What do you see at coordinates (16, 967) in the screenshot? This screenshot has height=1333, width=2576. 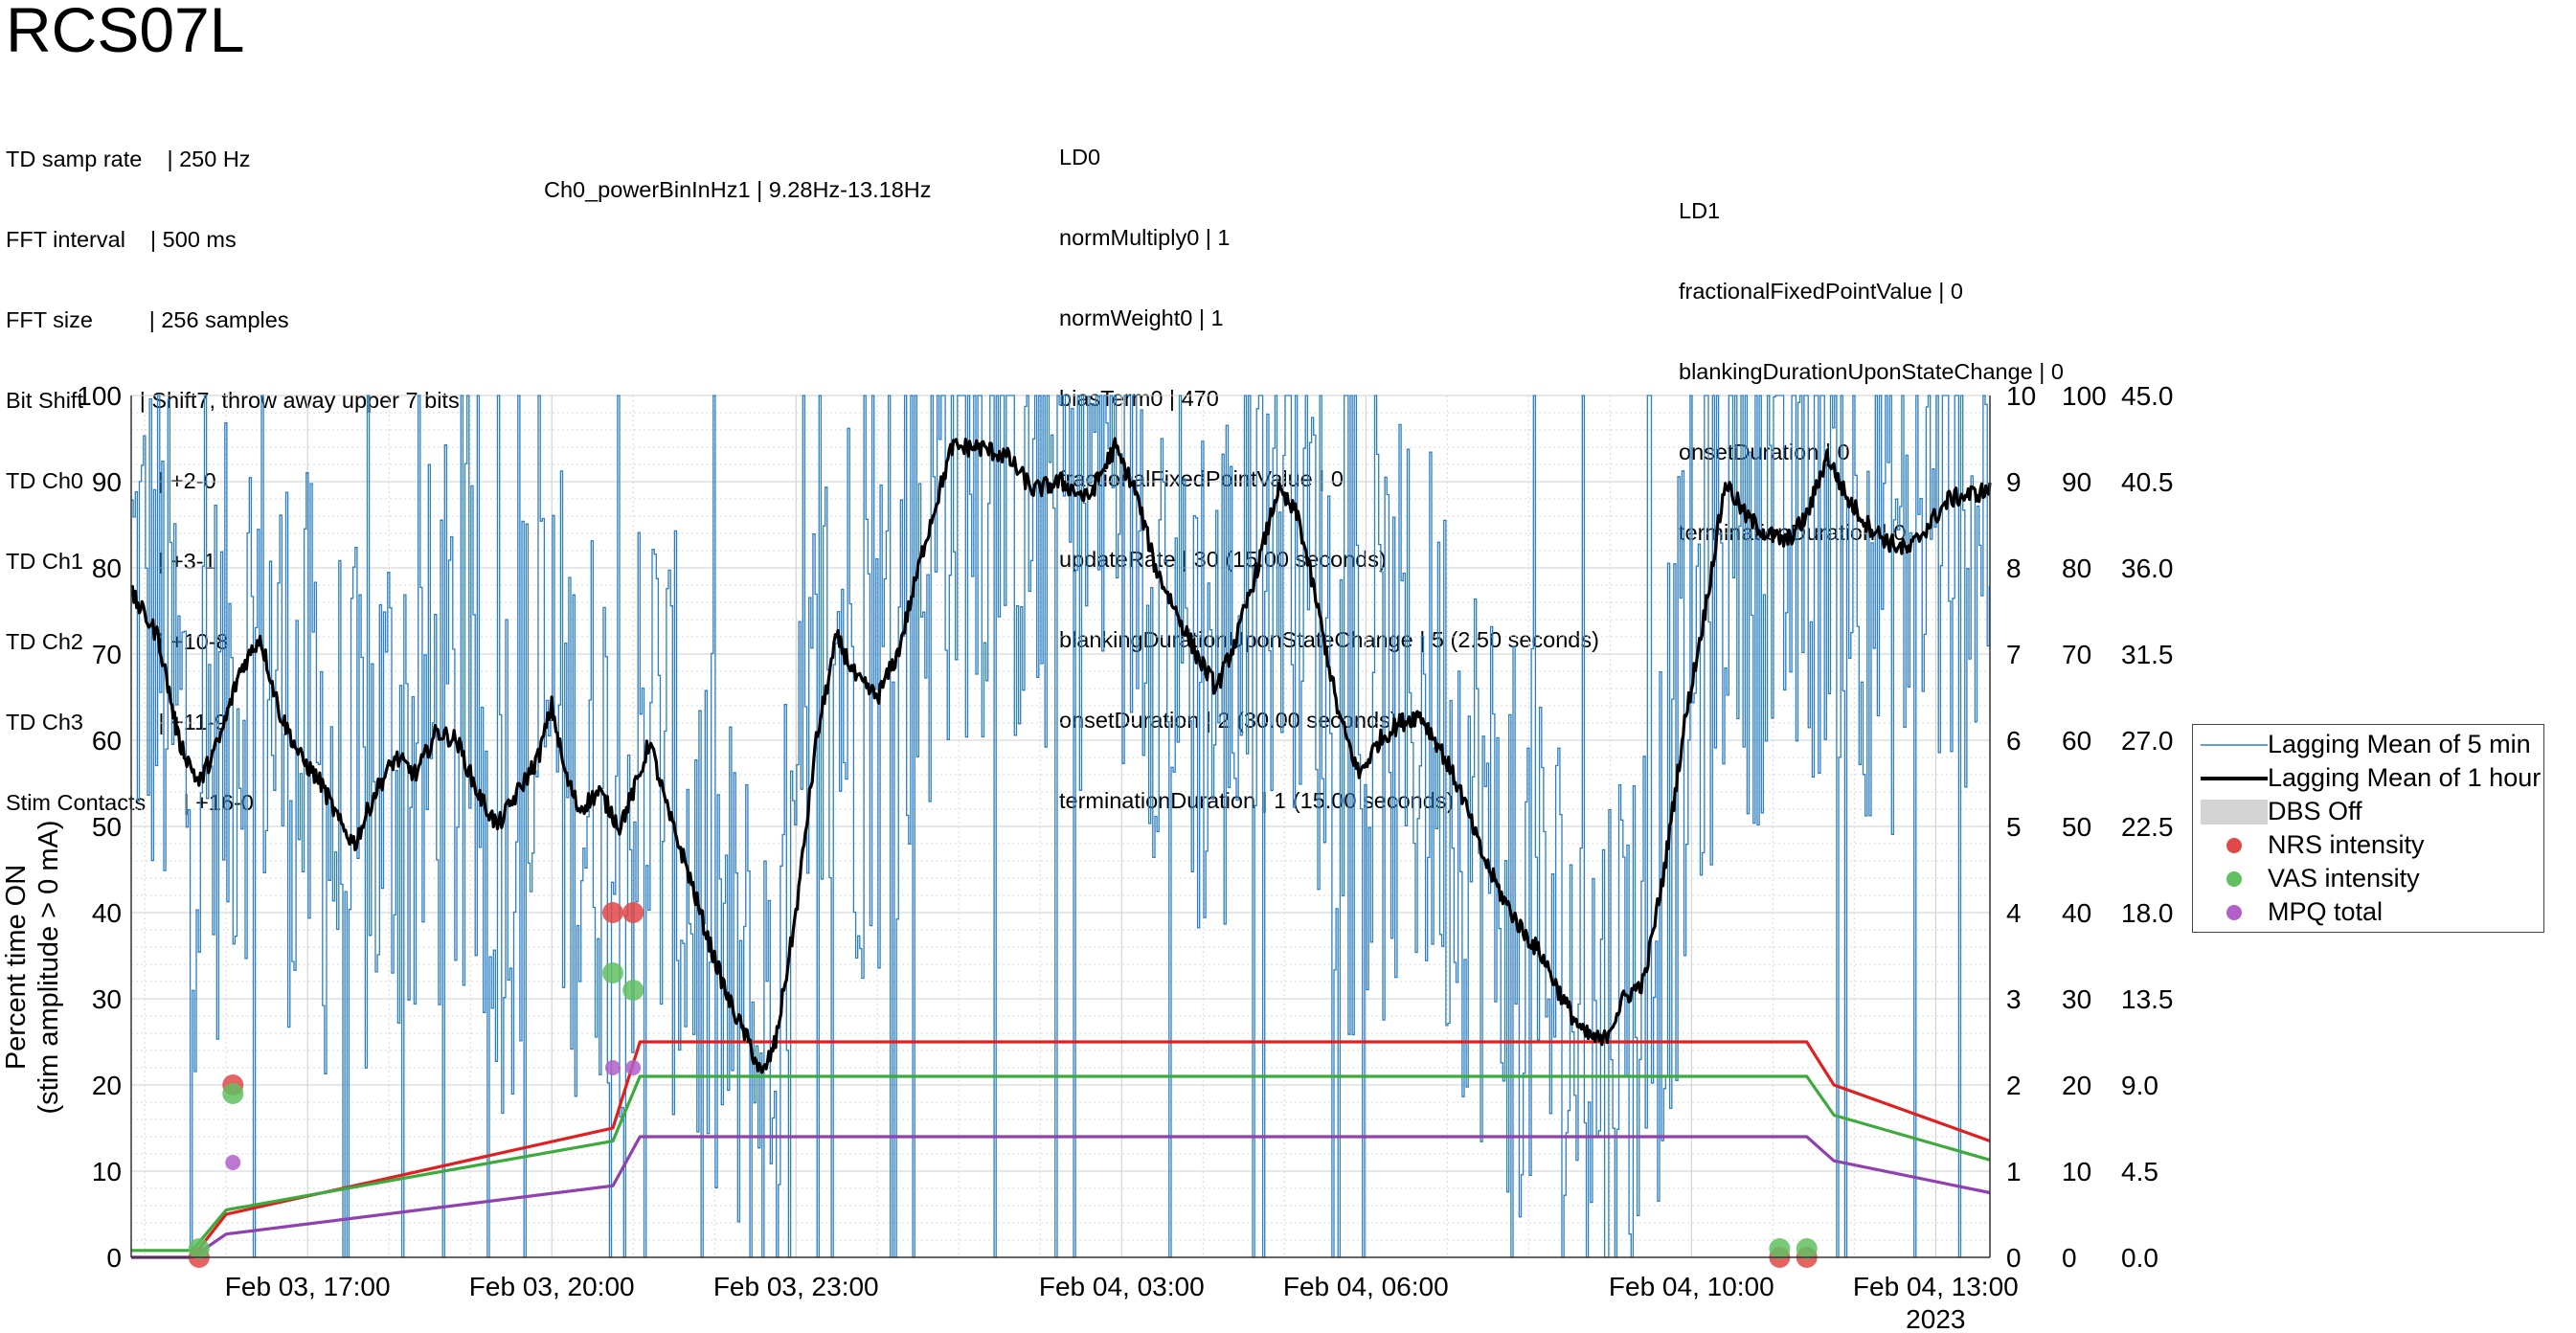 I see `y-axis-label: Percent time ON` at bounding box center [16, 967].